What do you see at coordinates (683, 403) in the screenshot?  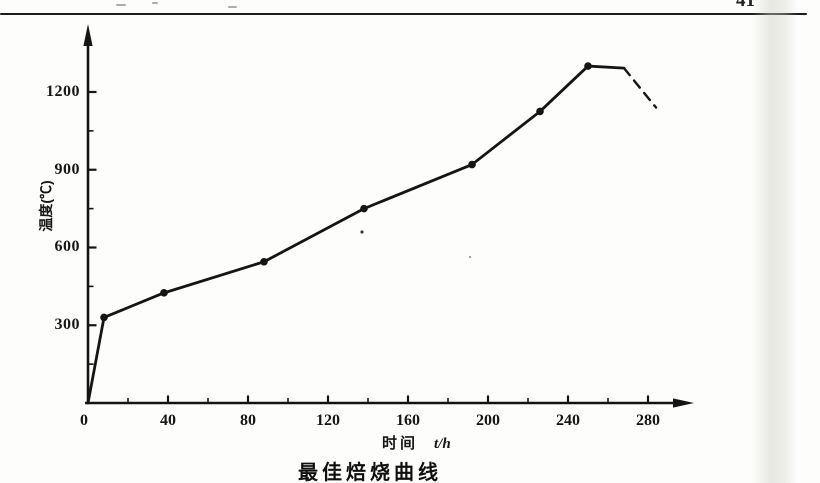 I see `x-axis-arrow-icon` at bounding box center [683, 403].